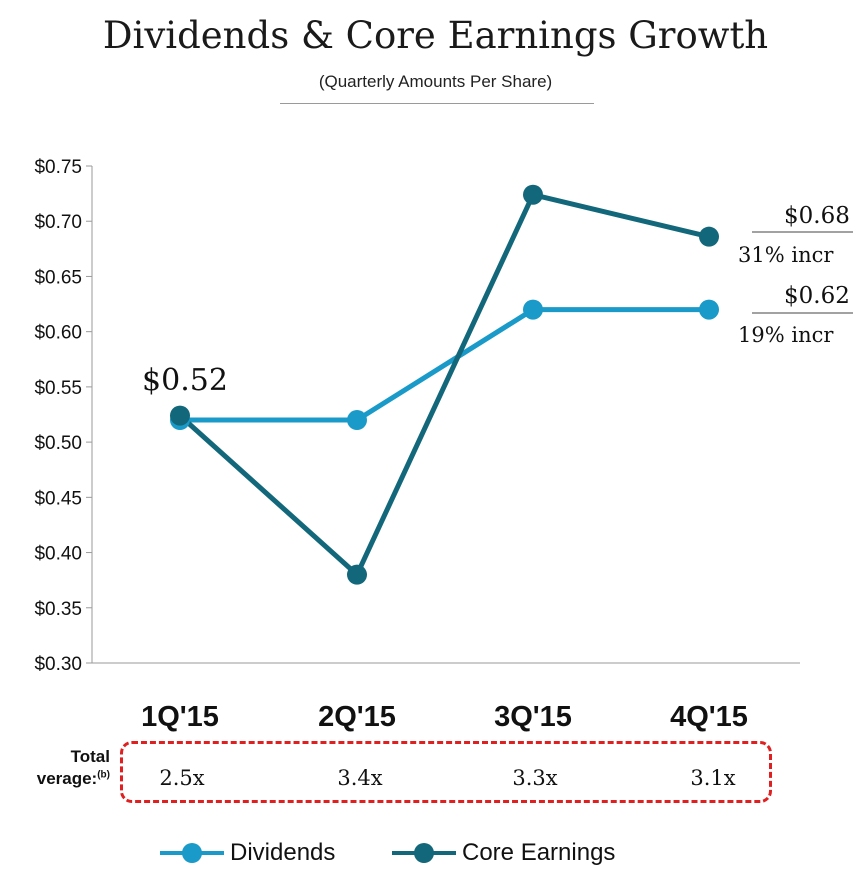 This screenshot has height=887, width=853. Describe the element at coordinates (435, 81) in the screenshot. I see `chart-subtitle: (Quarterly Amounts Per Share)` at that location.